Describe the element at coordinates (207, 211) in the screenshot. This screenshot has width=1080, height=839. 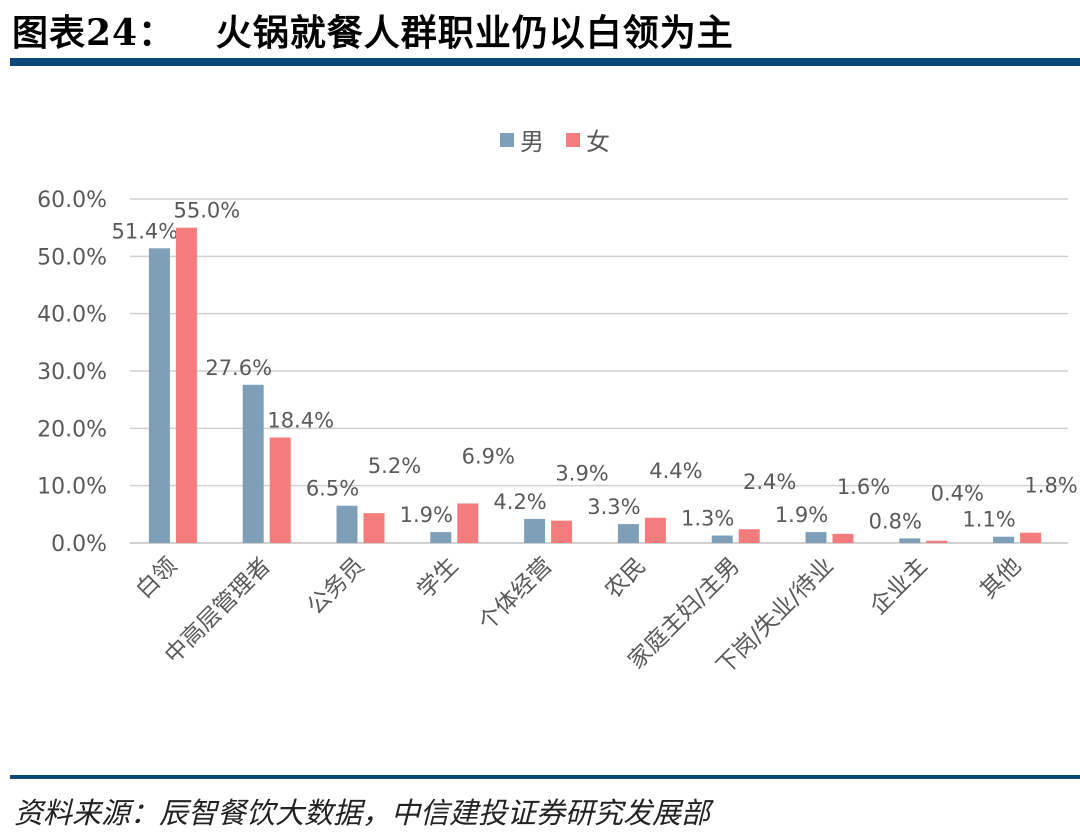
I see `data-label-female: 55.0%` at that location.